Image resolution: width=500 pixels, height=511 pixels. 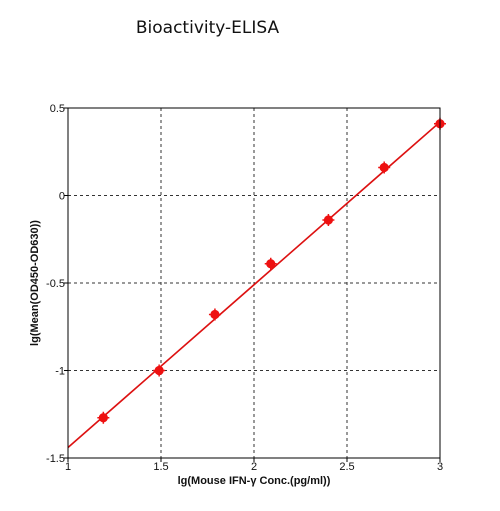 What do you see at coordinates (35, 283) in the screenshot?
I see `y-axis-label: lg(Mean(OD450-OD630))` at bounding box center [35, 283].